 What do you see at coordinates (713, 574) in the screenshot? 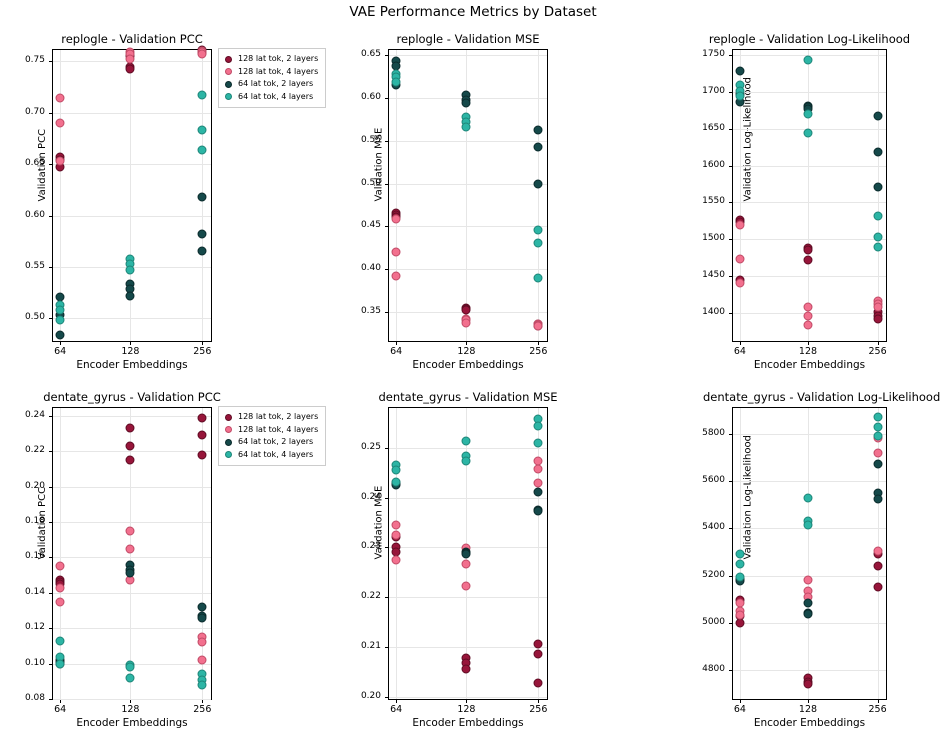
I see `y-tick-label: 5200` at bounding box center [713, 574].